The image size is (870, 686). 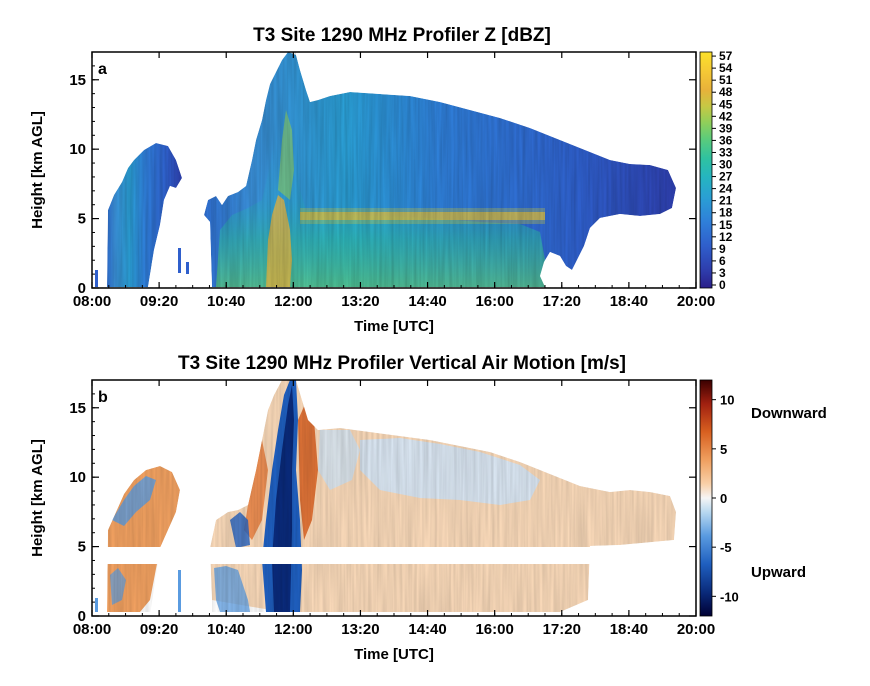 What do you see at coordinates (726, 68) in the screenshot?
I see `colorbar-tick-label: 54` at bounding box center [726, 68].